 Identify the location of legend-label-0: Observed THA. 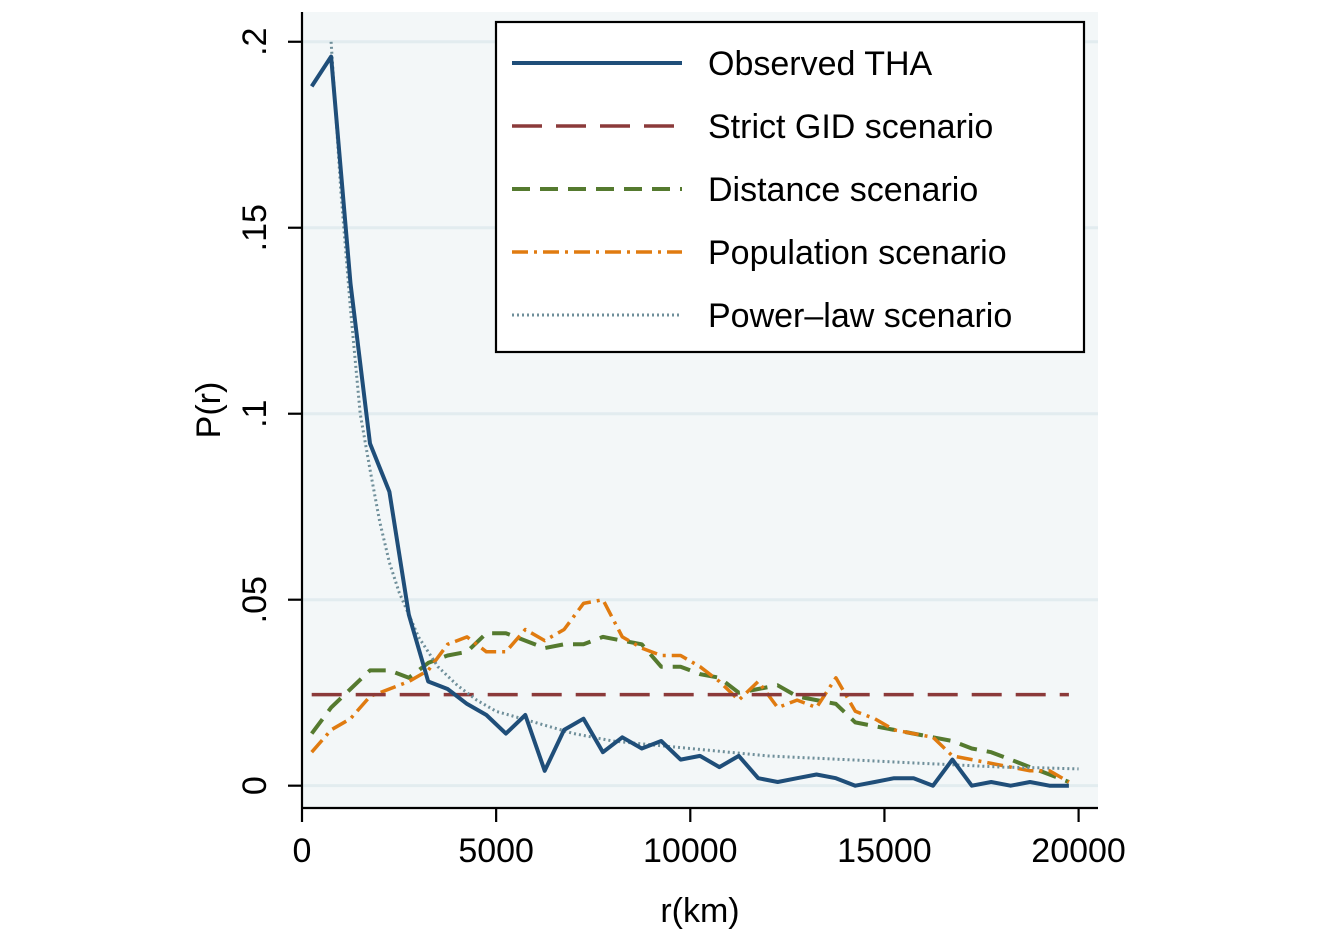
(820, 64).